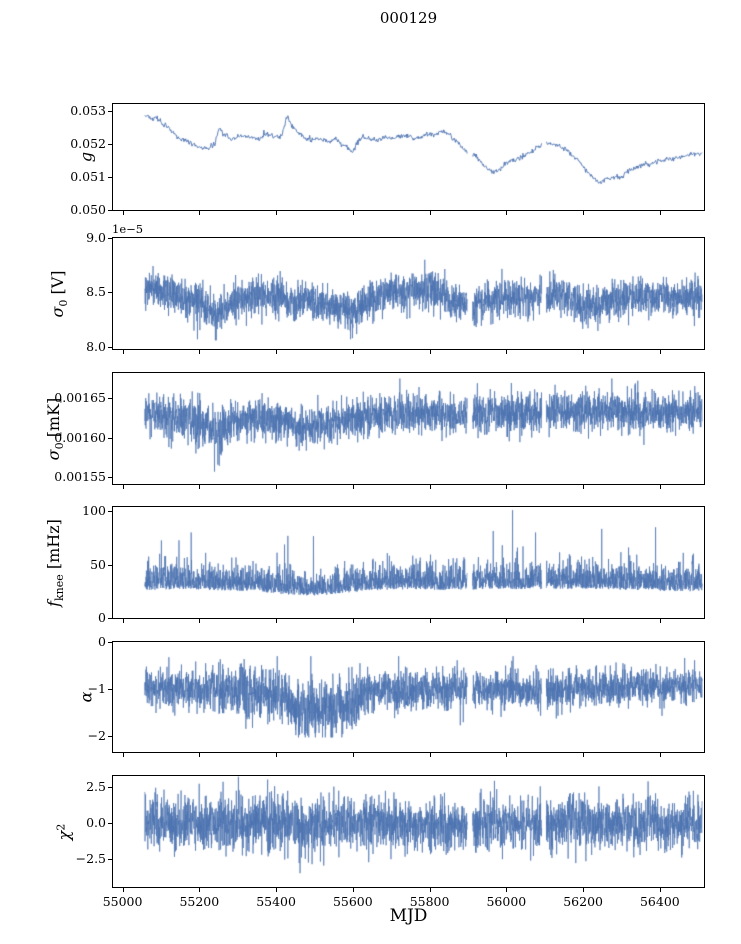 The width and height of the screenshot is (741, 944). Describe the element at coordinates (96, 292) in the screenshot. I see `y-tick-label: 8.5` at that location.